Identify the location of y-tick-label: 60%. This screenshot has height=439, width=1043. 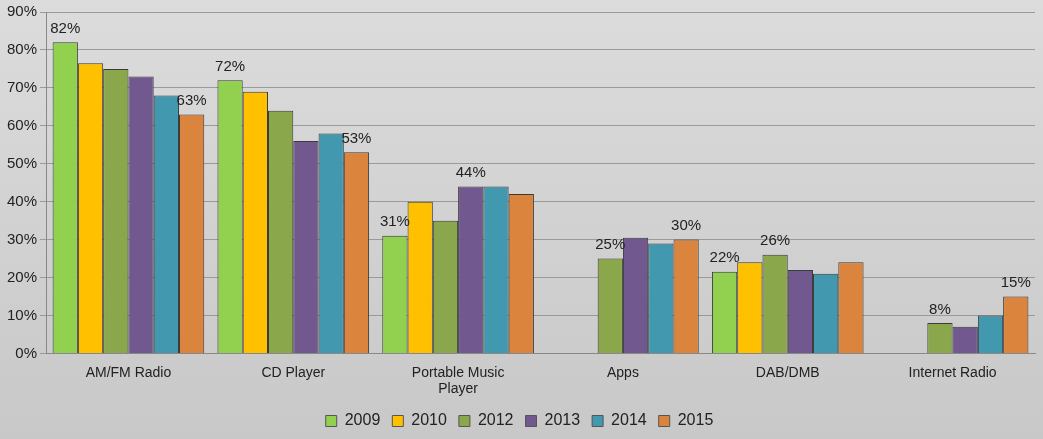
(22, 124).